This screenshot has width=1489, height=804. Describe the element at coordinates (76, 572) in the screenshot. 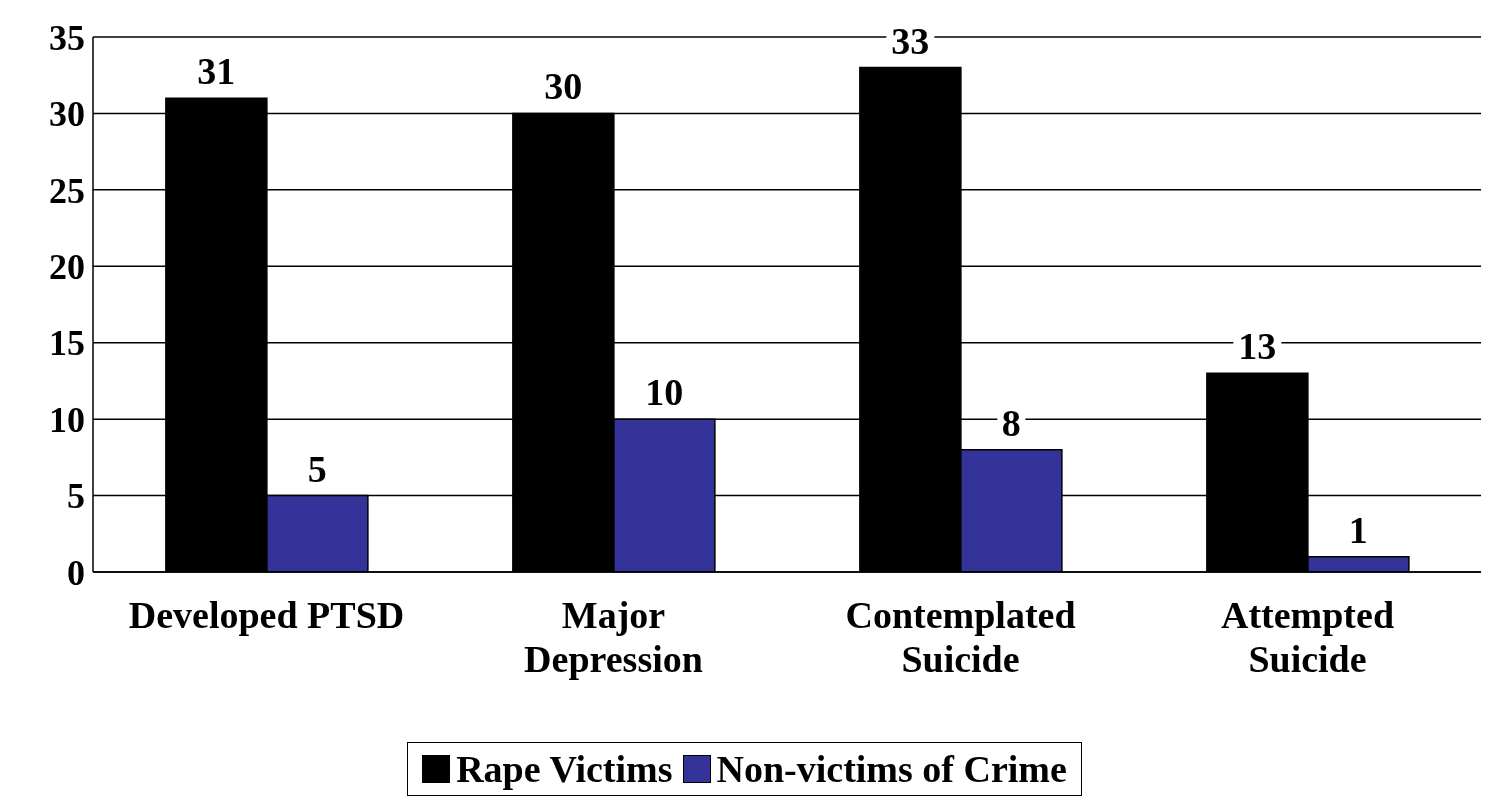

I see `y-tick-label: 0` at that location.